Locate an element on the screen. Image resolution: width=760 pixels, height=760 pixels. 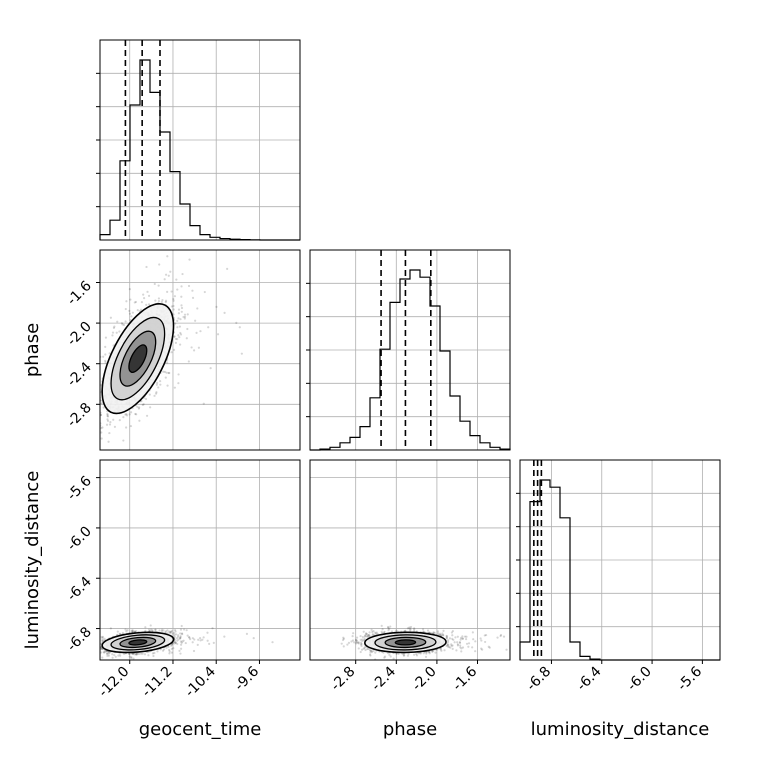
scatter-panel-phase-luminosity_distance is located at coordinates (416, 560).